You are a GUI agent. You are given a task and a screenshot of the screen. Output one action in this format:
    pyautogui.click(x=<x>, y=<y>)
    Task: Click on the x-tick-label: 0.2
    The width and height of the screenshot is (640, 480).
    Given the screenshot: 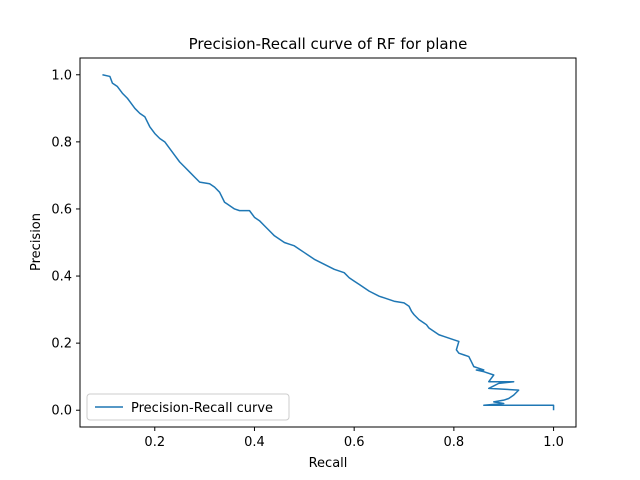 What is the action you would take?
    pyautogui.click(x=154, y=442)
    